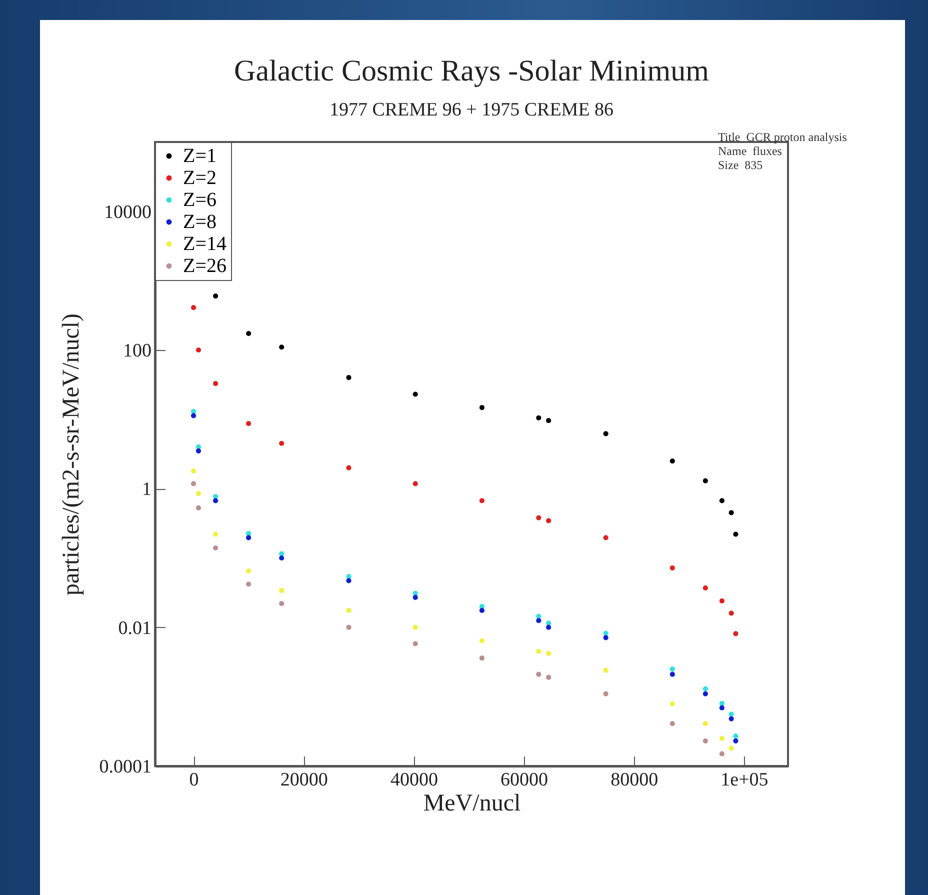 The height and width of the screenshot is (895, 928). I want to click on y-tick-label: 100, so click(137, 351).